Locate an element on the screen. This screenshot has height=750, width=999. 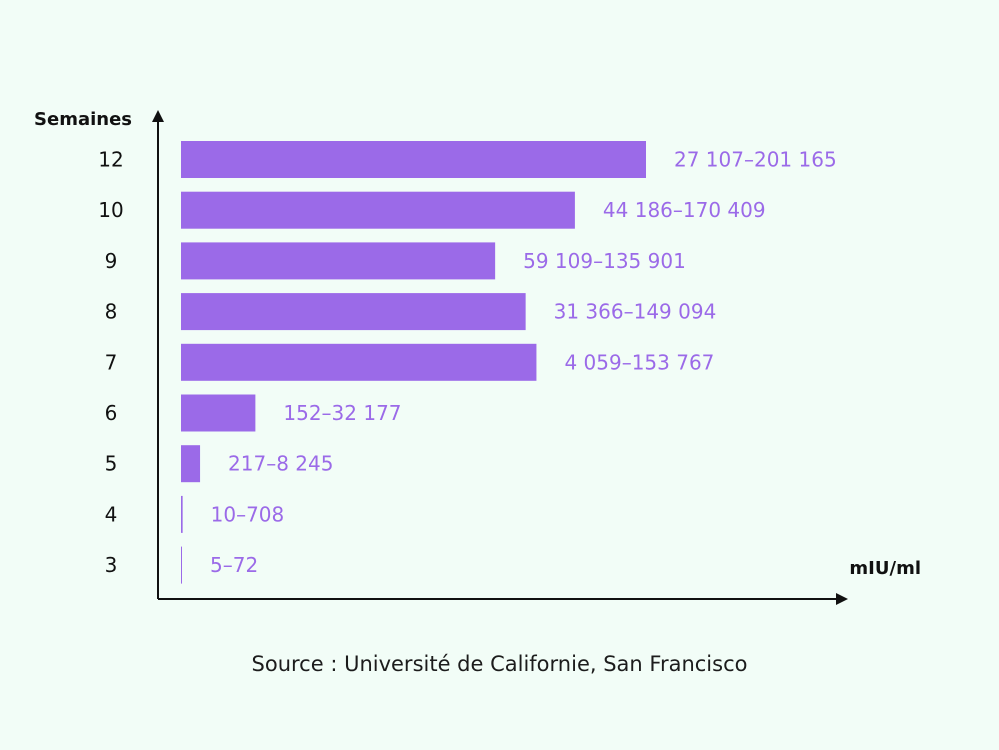
data-label: 59 109–135 901 is located at coordinates (604, 261).